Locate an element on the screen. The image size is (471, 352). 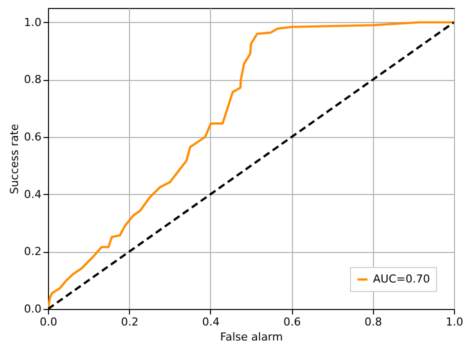
x-tick-label: 0.4 is located at coordinates (211, 322).